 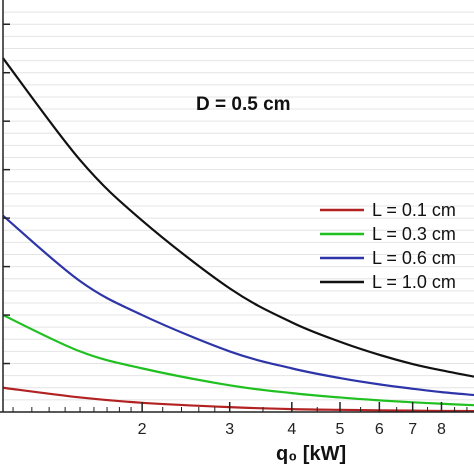 What do you see at coordinates (311, 454) in the screenshot?
I see `x-axis-label: q₀ [kW]` at bounding box center [311, 454].